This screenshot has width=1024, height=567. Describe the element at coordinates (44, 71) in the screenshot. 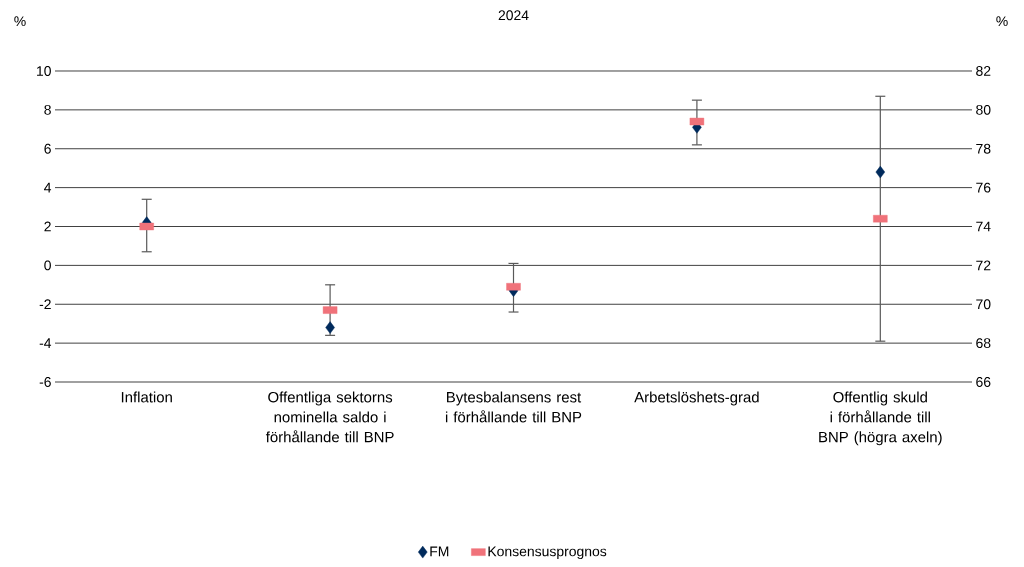

I see `y-tick-label: 10` at that location.